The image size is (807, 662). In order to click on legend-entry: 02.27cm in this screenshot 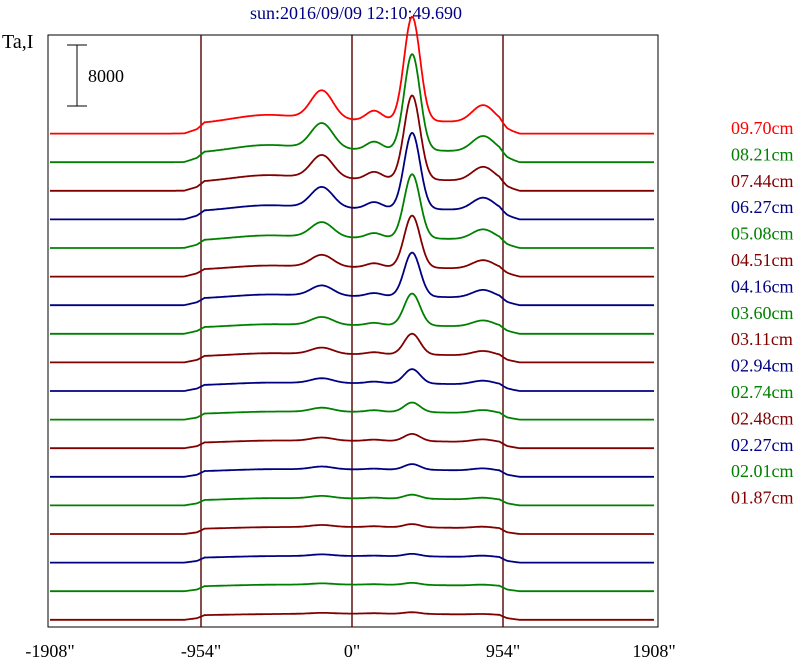, I will do `click(762, 445)`.